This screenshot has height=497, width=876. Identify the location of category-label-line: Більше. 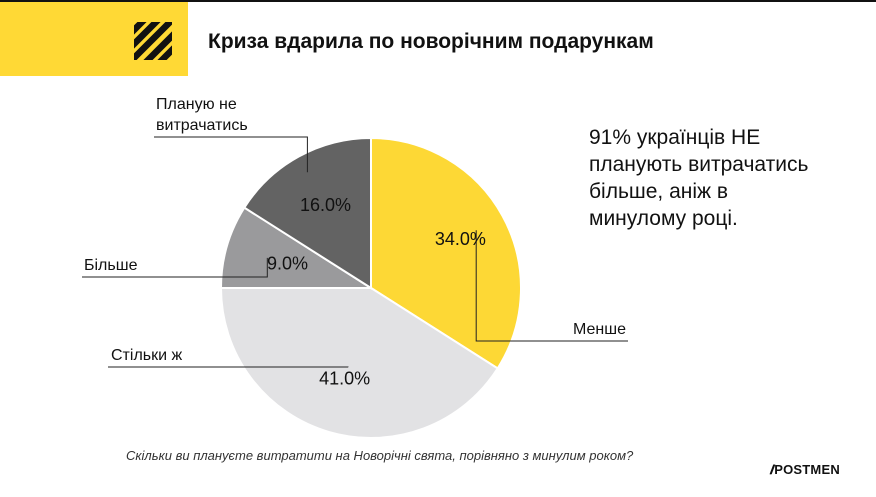
(111, 265).